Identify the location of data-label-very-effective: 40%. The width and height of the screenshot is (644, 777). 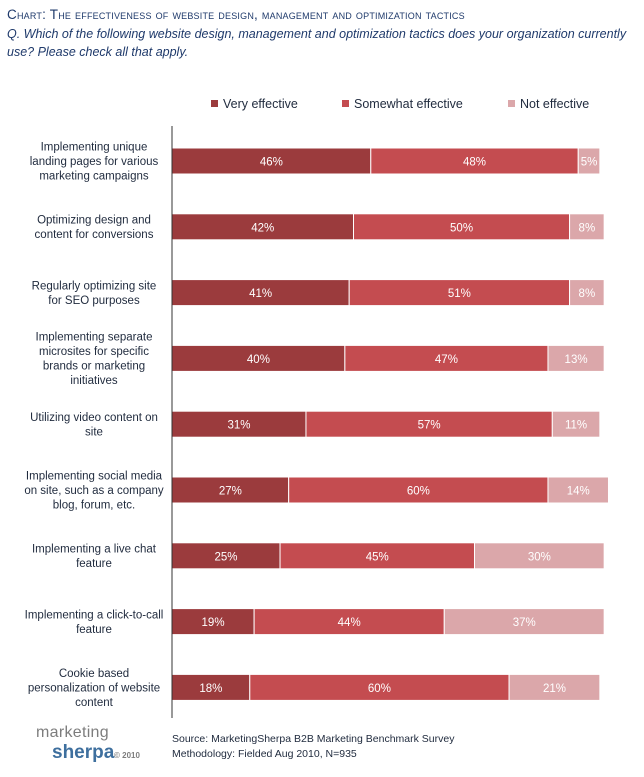
(258, 360).